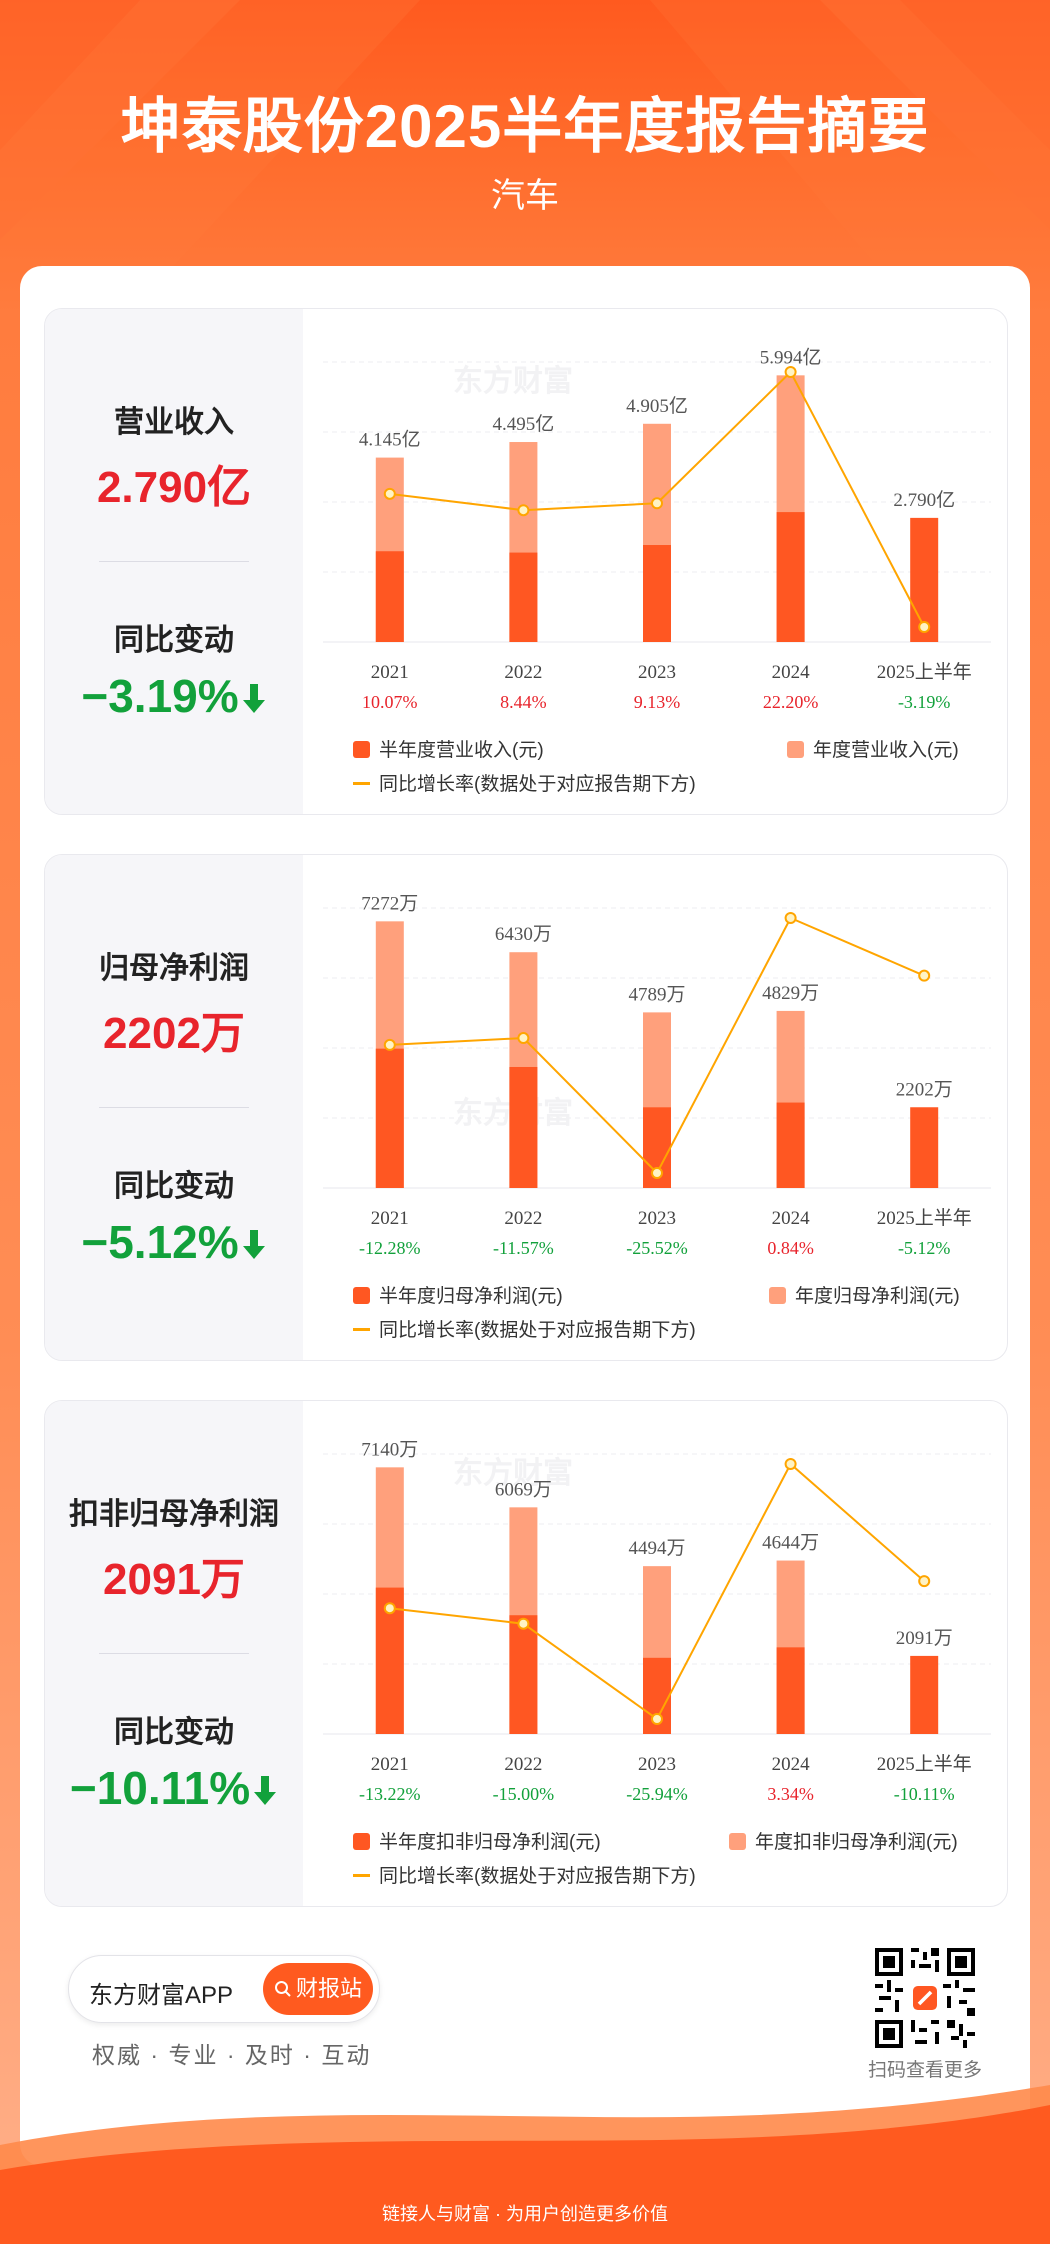 This screenshot has width=1050, height=2244. I want to click on growth-rate-label: 0.84%, so click(790, 1248).